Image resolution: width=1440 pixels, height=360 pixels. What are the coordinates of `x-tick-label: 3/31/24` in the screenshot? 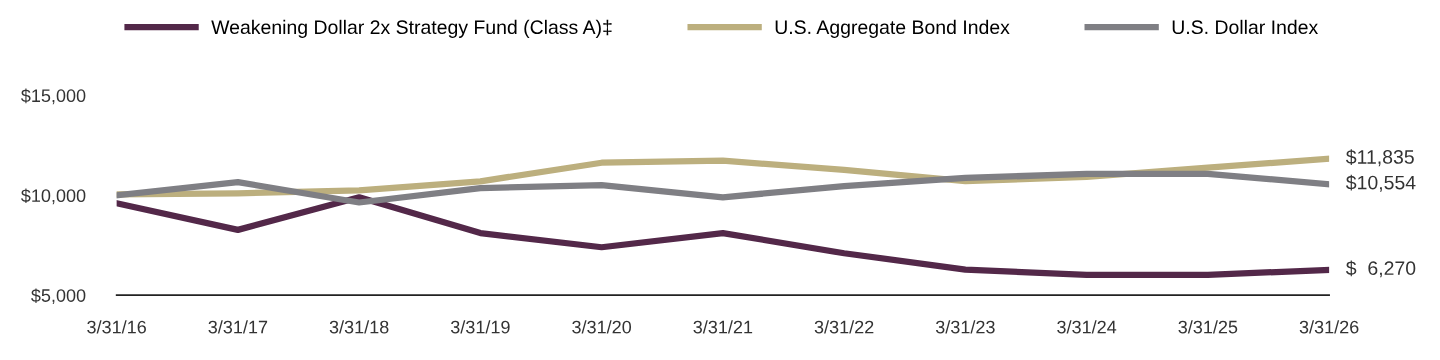 It's located at (1087, 327).